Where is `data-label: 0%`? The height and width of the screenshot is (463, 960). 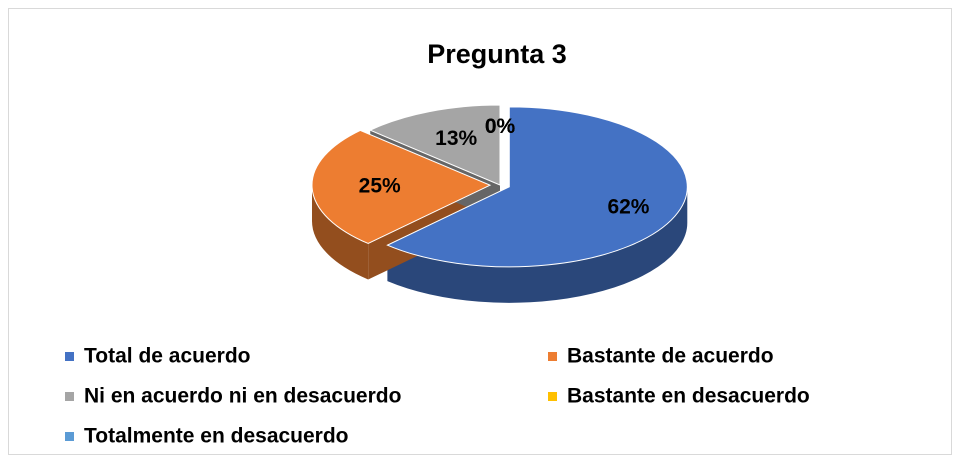 data-label: 0% is located at coordinates (500, 126).